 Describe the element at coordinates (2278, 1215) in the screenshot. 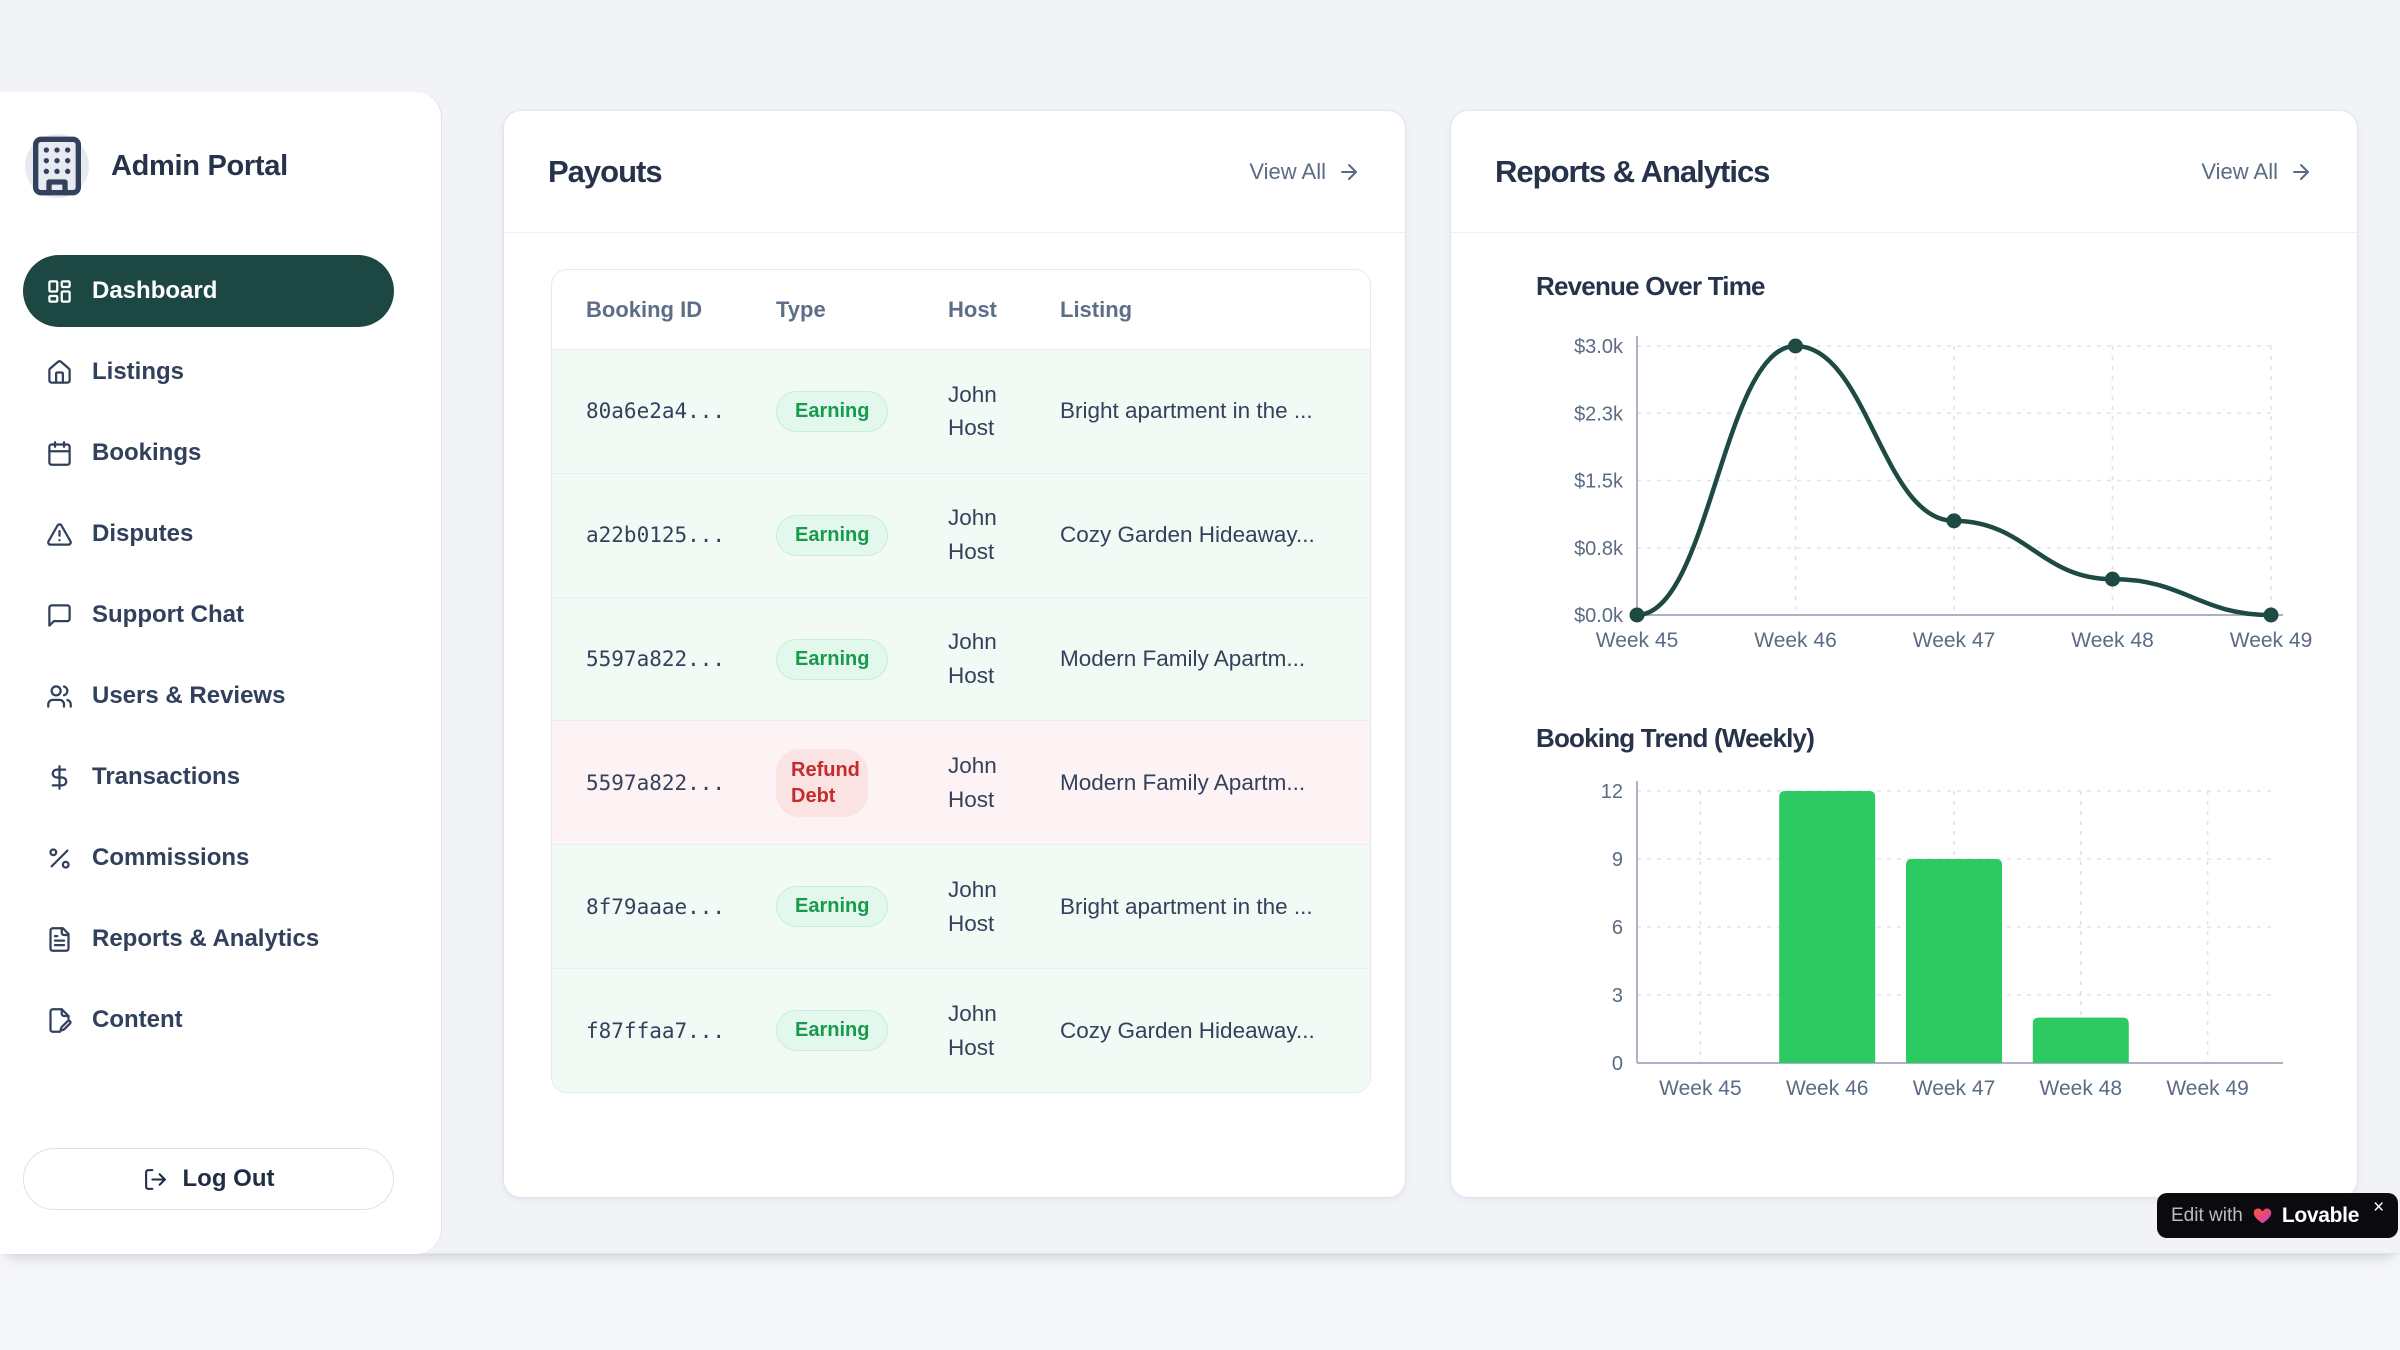

I see `edit-with-lovable-badge: Edit with Lovable ×` at that location.